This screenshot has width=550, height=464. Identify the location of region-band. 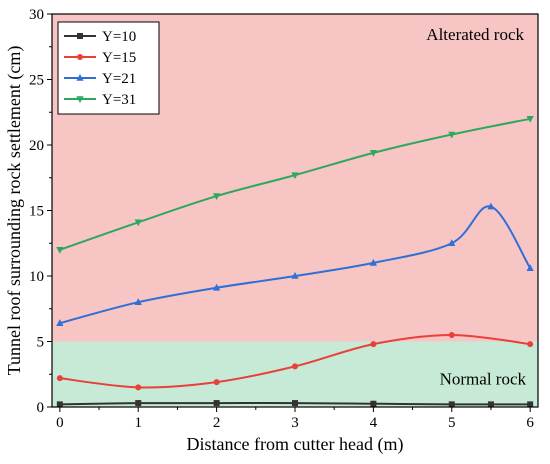
(295, 374).